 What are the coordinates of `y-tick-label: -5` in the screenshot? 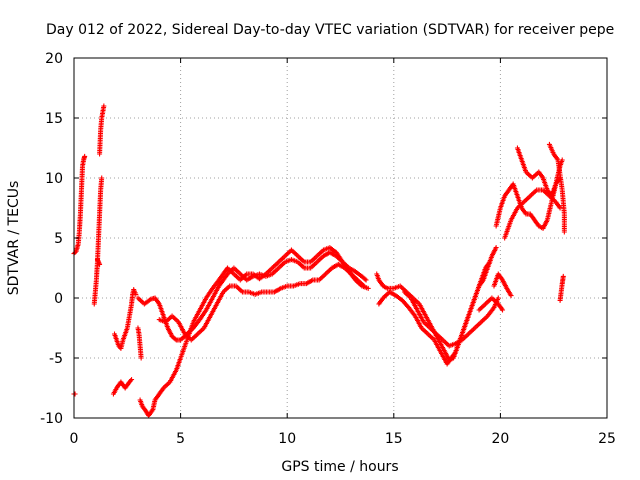 It's located at (56, 359).